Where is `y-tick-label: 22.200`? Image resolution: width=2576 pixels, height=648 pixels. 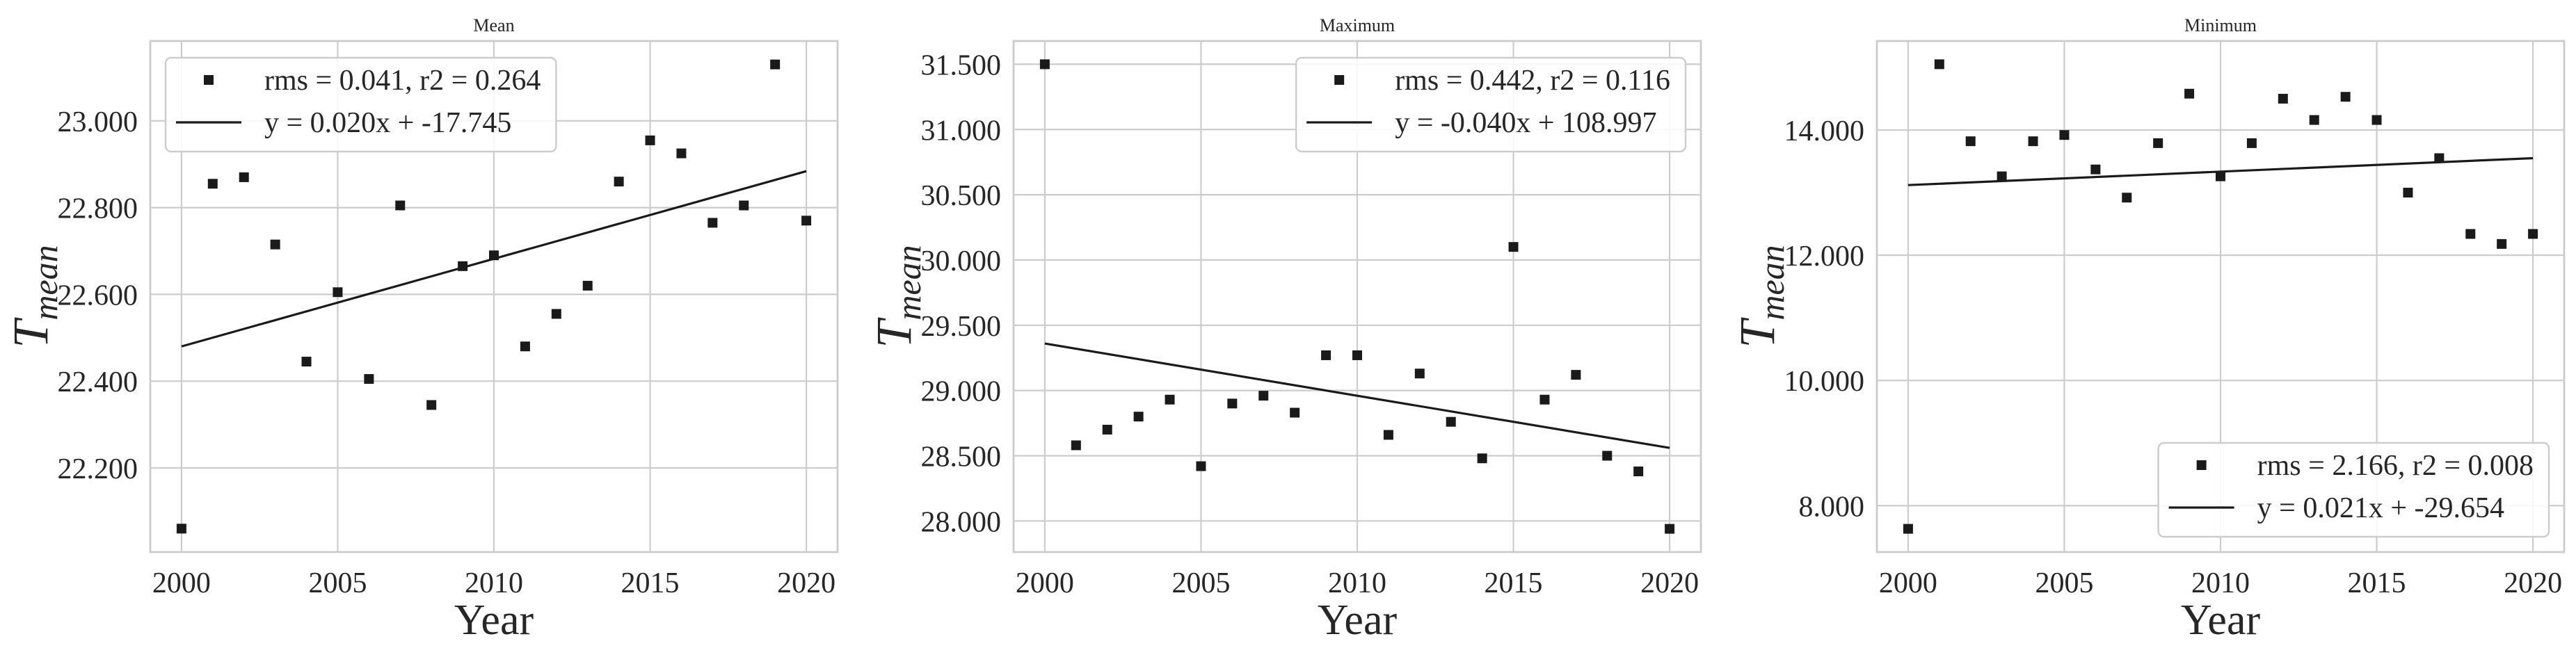 y-tick-label: 22.200 is located at coordinates (98, 469).